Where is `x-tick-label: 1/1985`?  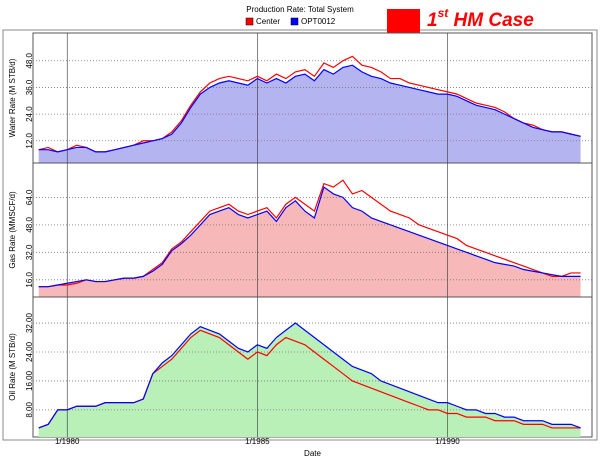
x-tick-label: 1/1985 is located at coordinates (257, 441).